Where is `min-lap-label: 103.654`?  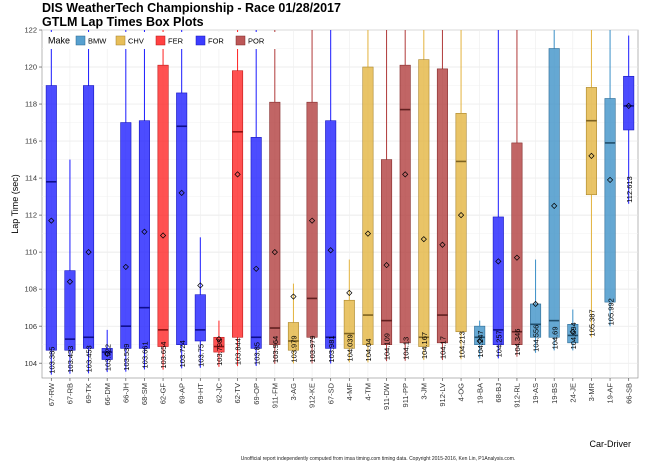 min-lap-label: 103.654 is located at coordinates (163, 355).